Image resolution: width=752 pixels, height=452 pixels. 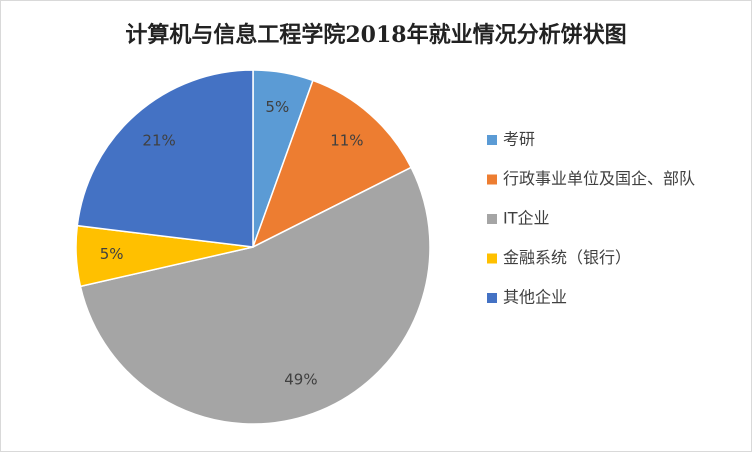 What do you see at coordinates (300, 380) in the screenshot?
I see `data-label: 49%` at bounding box center [300, 380].